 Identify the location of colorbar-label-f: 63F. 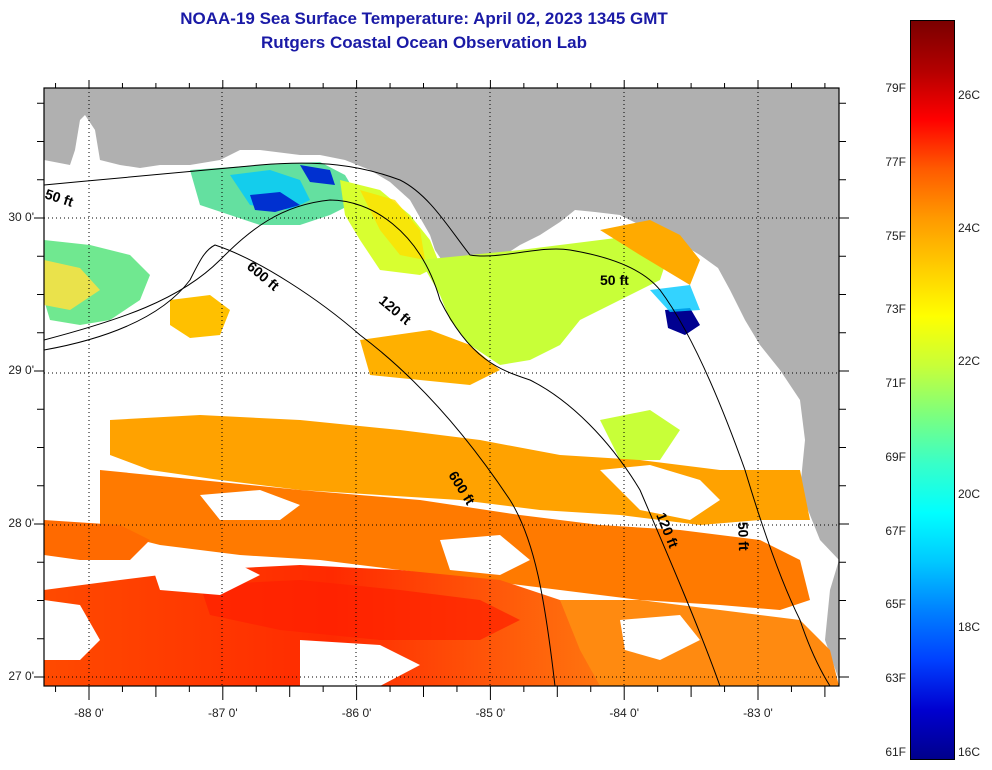
(895, 678).